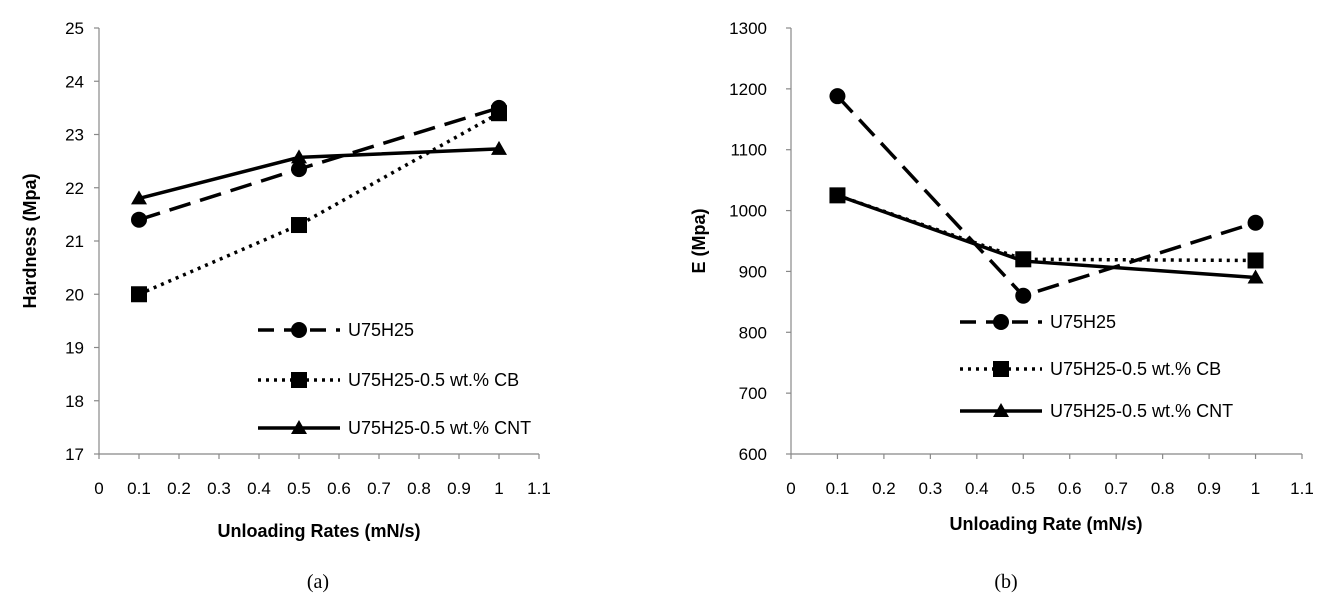 The image size is (1341, 595). Describe the element at coordinates (748, 150) in the screenshot. I see `y-tick-label: 1100` at that location.